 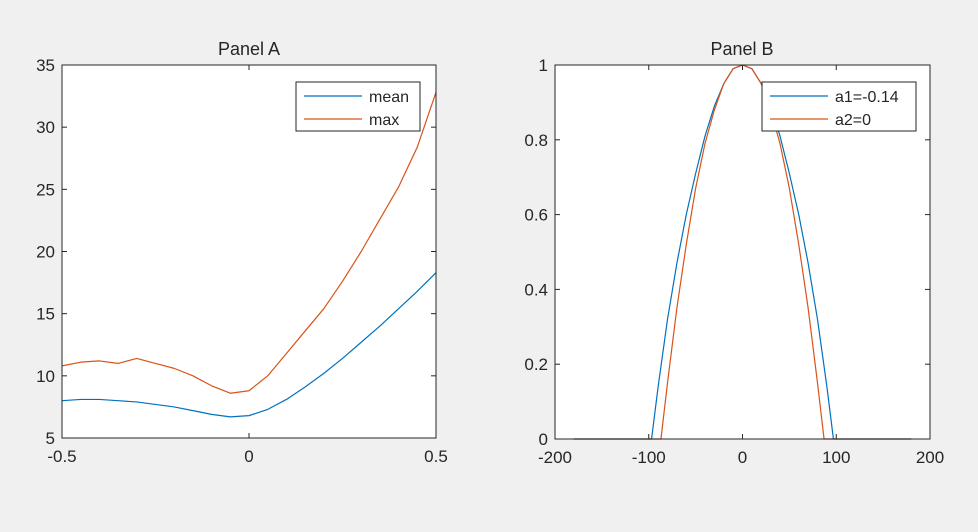 What do you see at coordinates (45, 65) in the screenshot?
I see `ytick-label-a-6: 35` at bounding box center [45, 65].